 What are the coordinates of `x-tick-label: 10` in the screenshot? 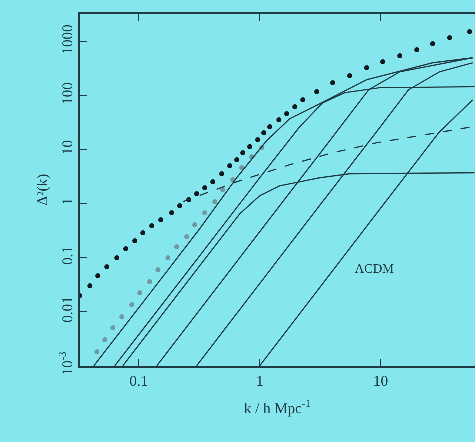 It's located at (380, 382).